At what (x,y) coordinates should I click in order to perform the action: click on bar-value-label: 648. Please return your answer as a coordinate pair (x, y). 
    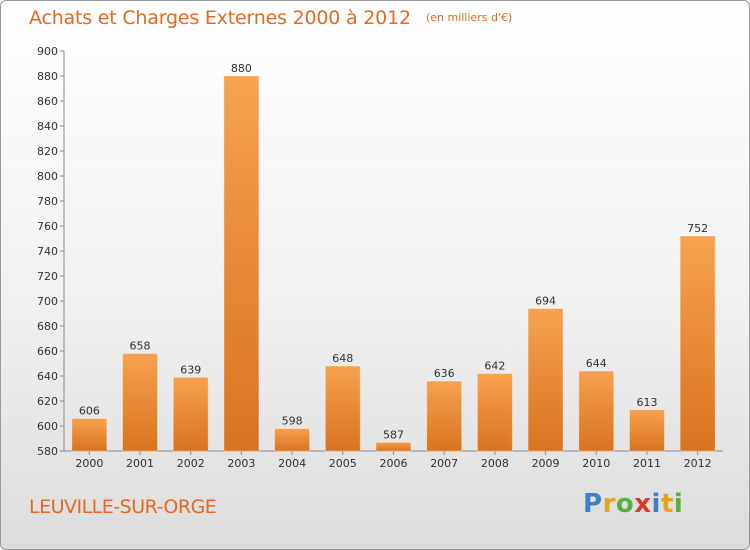
    Looking at the image, I should click on (342, 358).